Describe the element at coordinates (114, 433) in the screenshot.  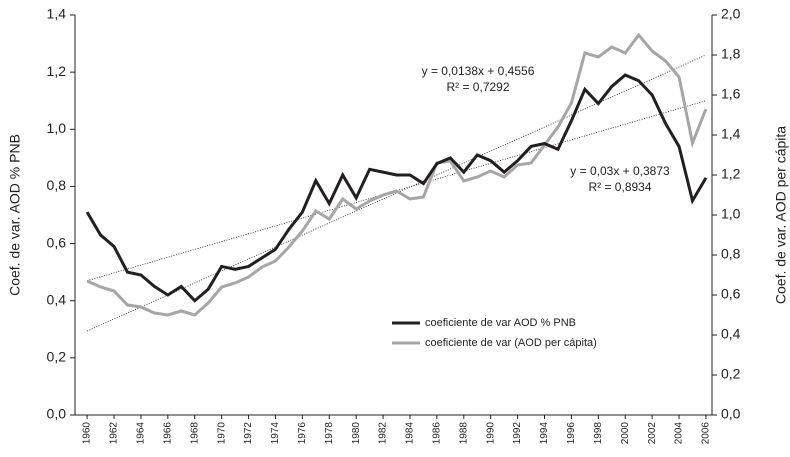
I see `x-tick-label: 1962` at that location.